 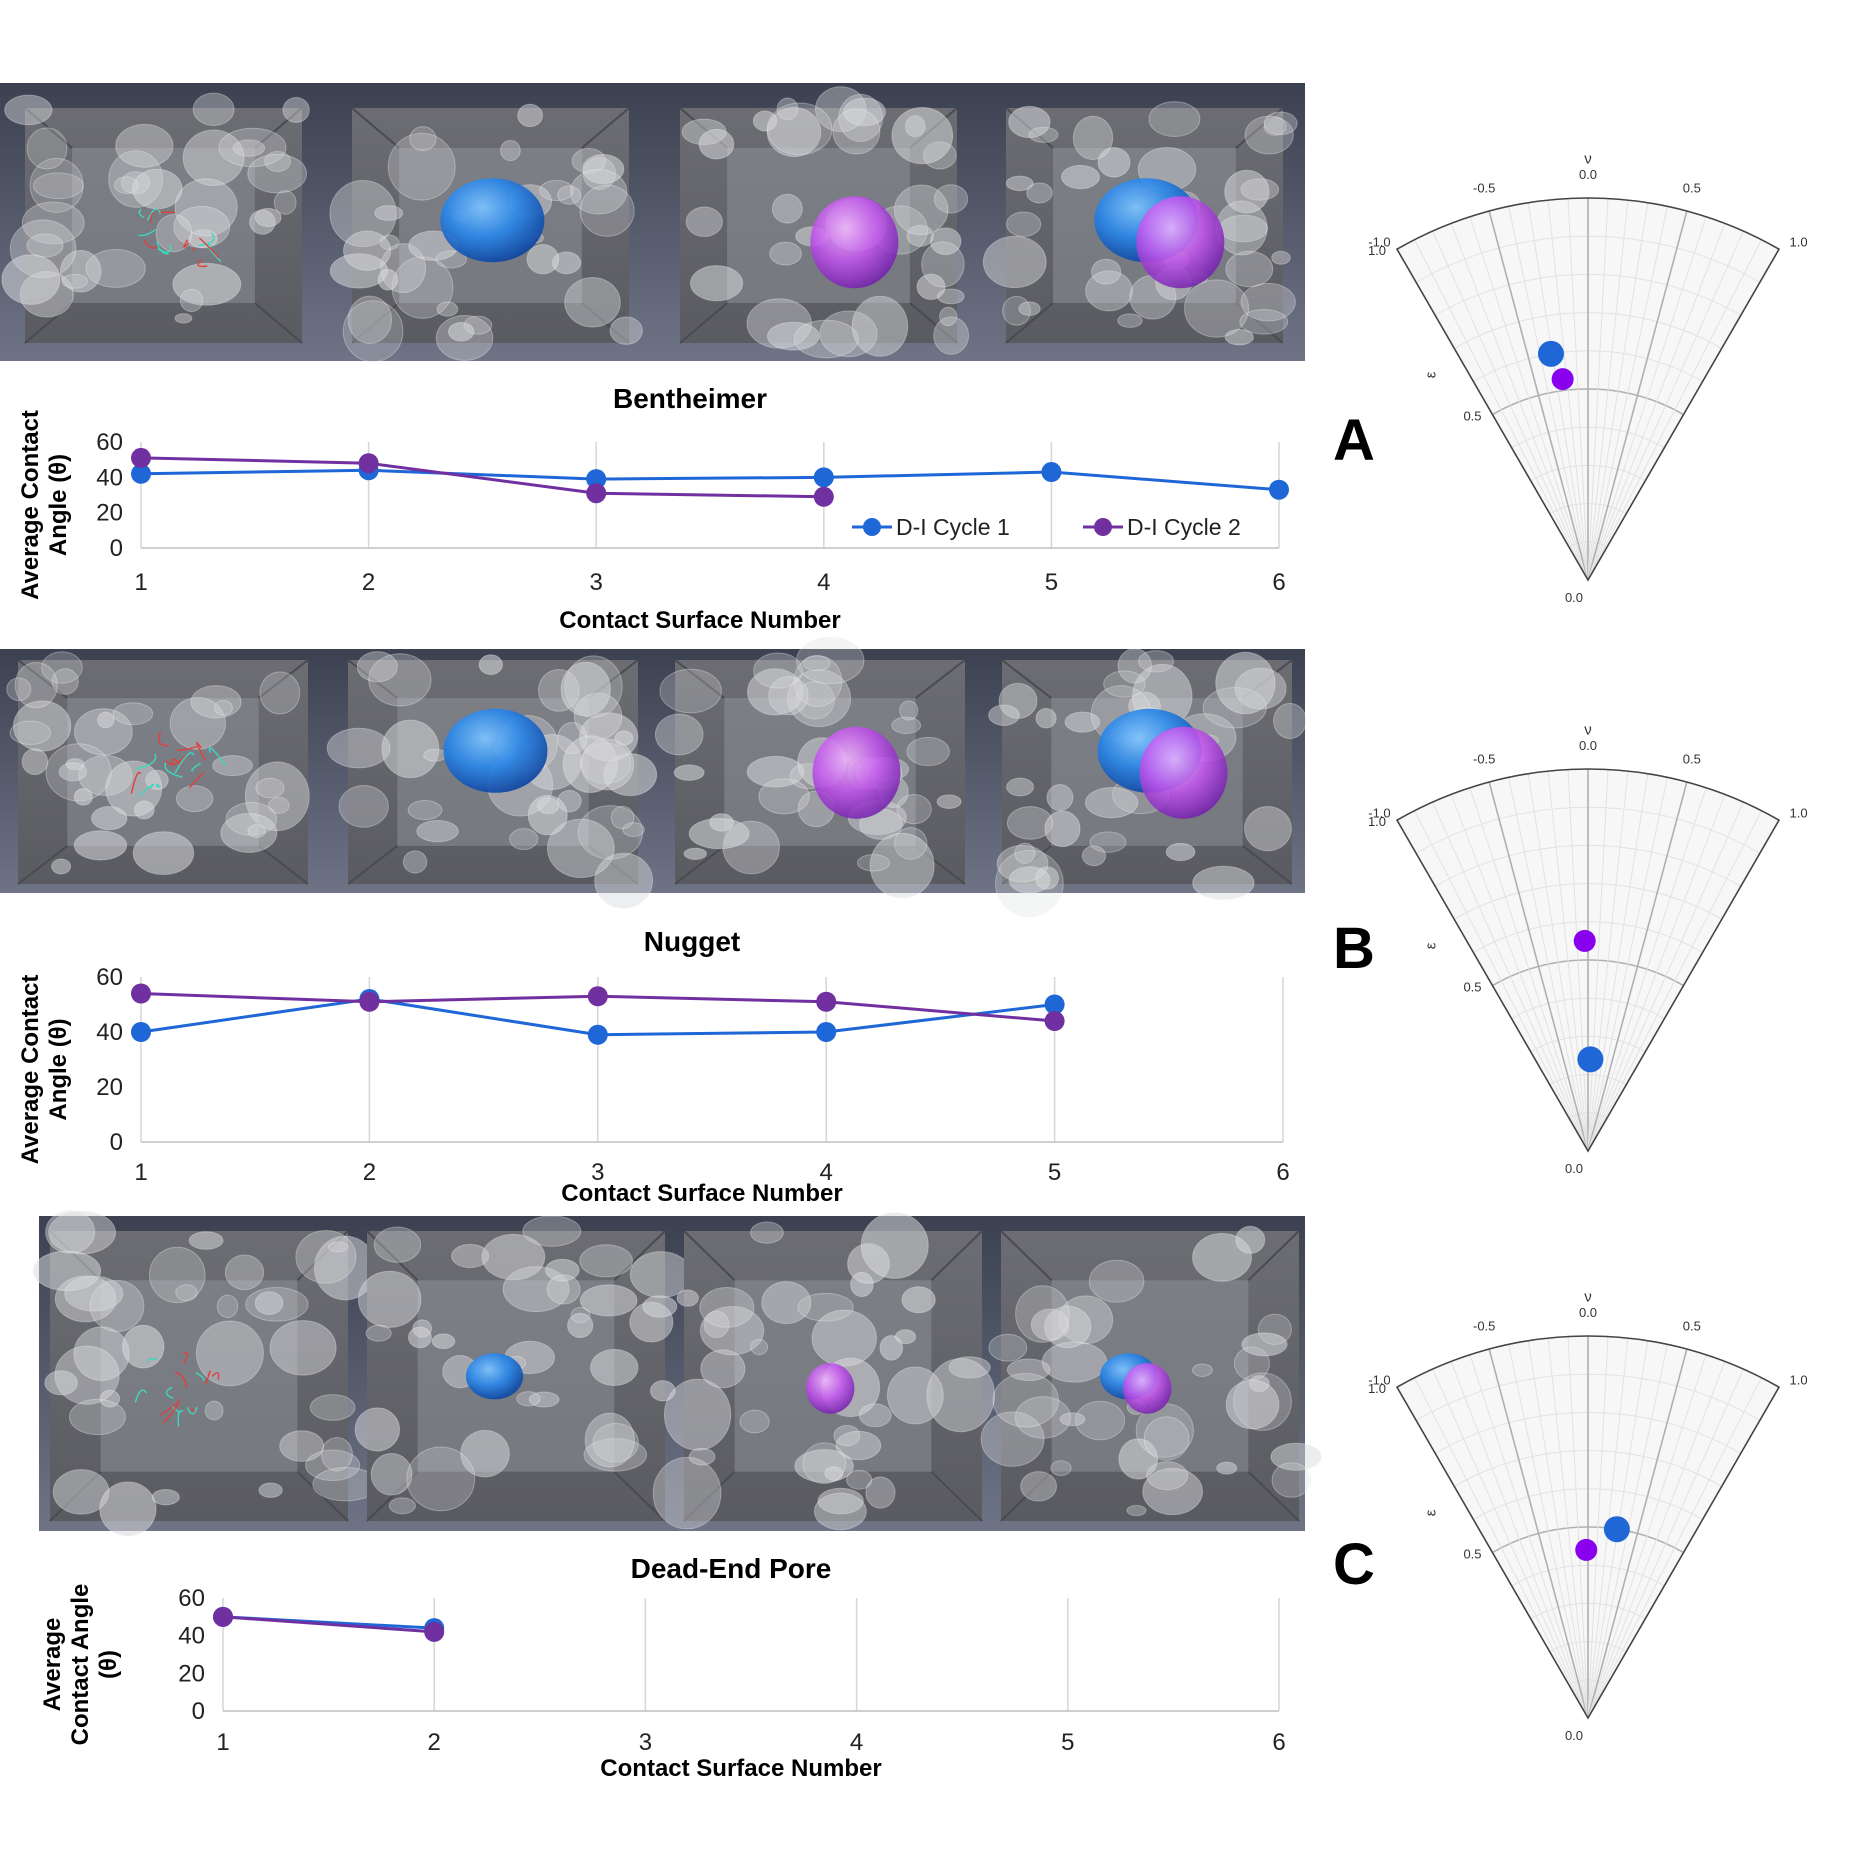 What do you see at coordinates (116, 548) in the screenshot?
I see `y-tick-label: 0` at bounding box center [116, 548].